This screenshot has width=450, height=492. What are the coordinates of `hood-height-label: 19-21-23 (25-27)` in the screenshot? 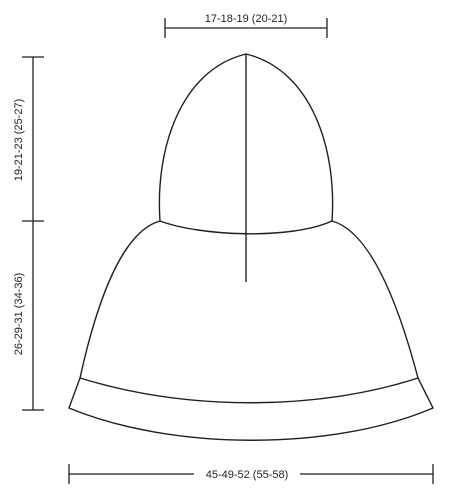 It's located at (19, 140).